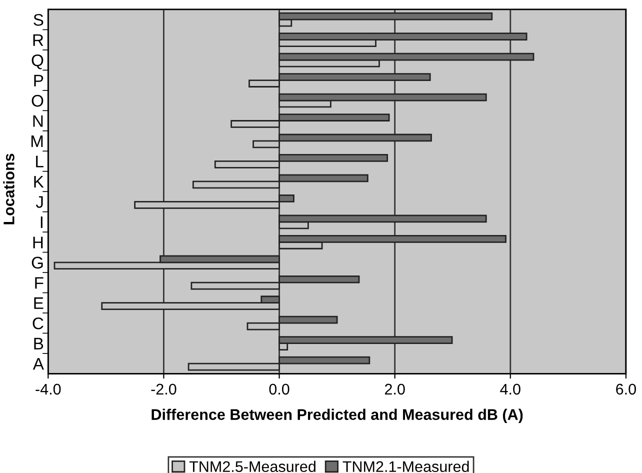 The width and height of the screenshot is (642, 473). What do you see at coordinates (38, 323) in the screenshot?
I see `y-tick-label: C` at bounding box center [38, 323].